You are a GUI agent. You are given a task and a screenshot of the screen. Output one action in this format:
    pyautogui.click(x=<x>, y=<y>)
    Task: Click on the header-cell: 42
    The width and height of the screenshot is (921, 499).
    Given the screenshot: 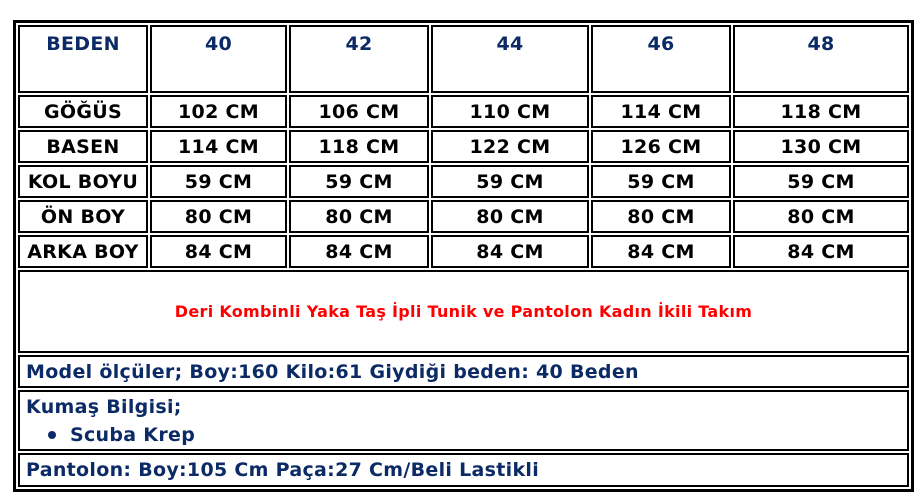 What is the action you would take?
    pyautogui.click(x=359, y=59)
    